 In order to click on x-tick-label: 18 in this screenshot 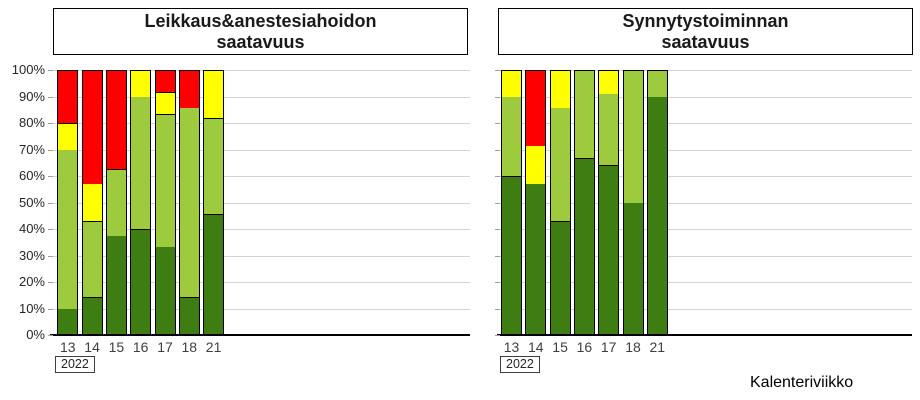, I will do `click(633, 347)`.